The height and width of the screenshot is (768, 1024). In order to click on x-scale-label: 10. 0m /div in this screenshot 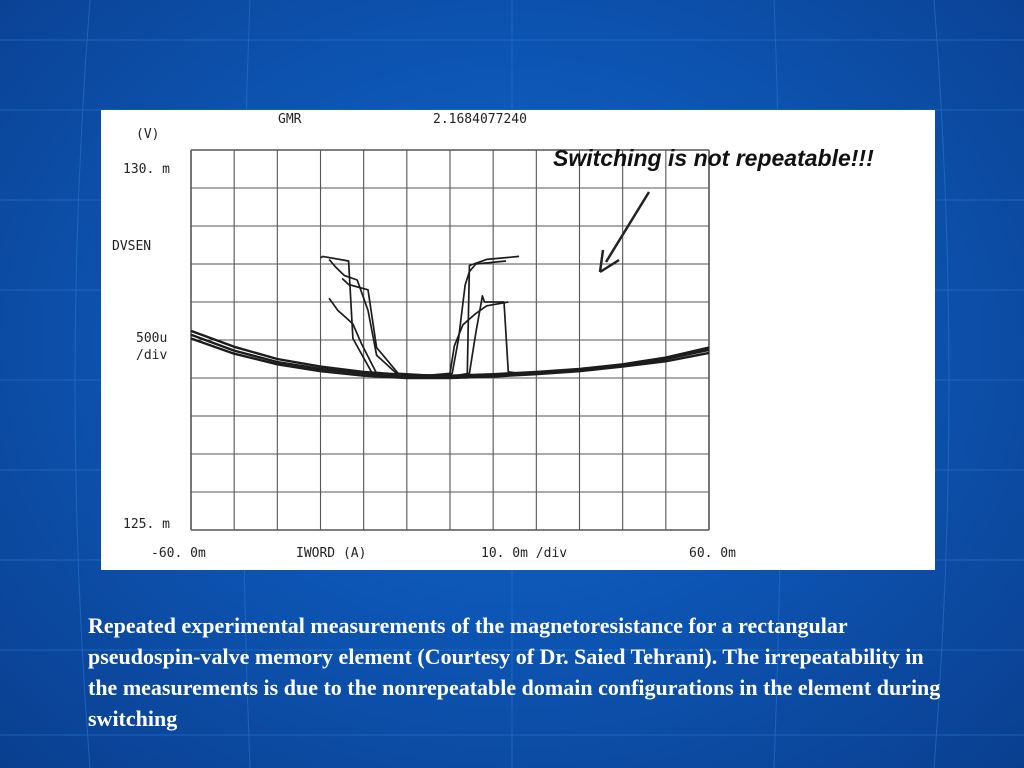, I will do `click(524, 553)`.